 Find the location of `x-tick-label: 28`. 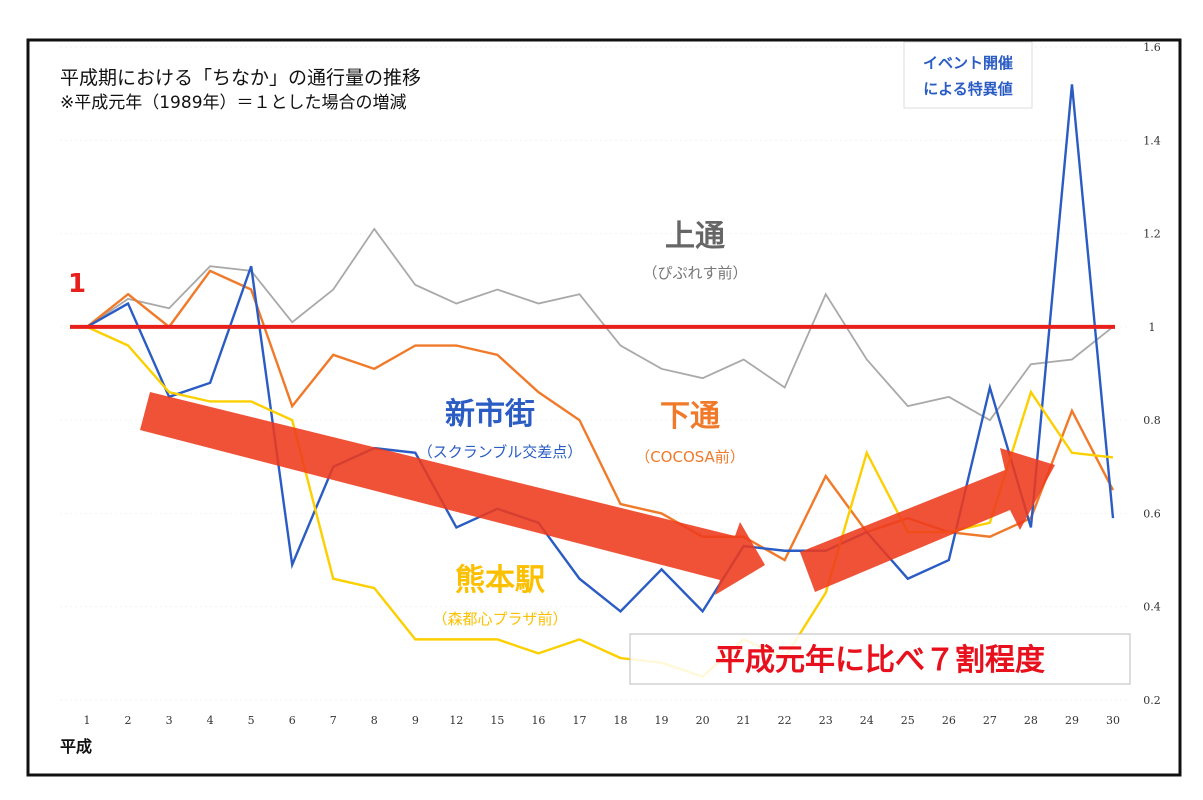

x-tick-label: 28 is located at coordinates (1031, 720).